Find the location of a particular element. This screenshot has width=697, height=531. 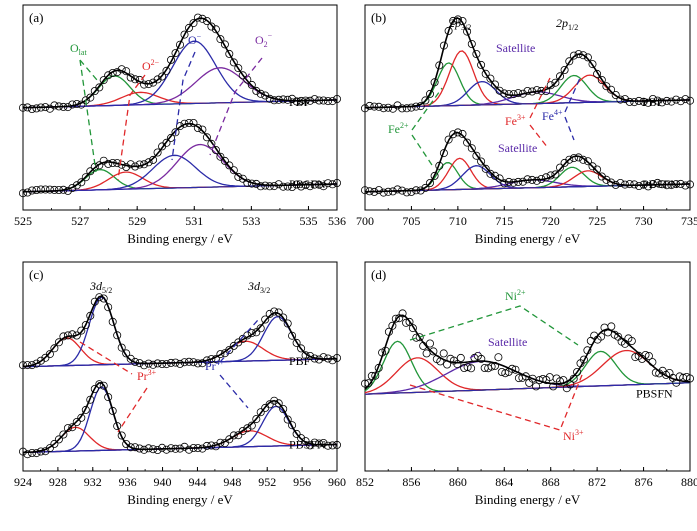

fit-envelope-PBF is located at coordinates (180, 63).